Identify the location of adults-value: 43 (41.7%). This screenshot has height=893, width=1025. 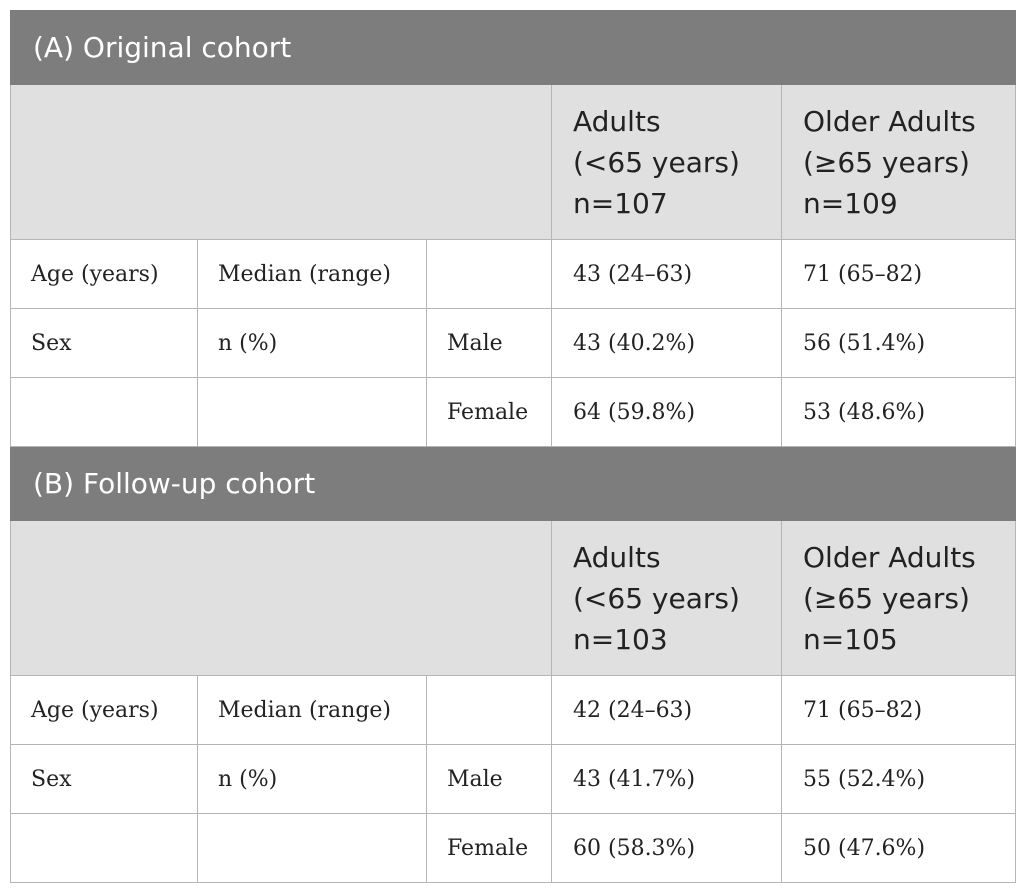
(666, 779).